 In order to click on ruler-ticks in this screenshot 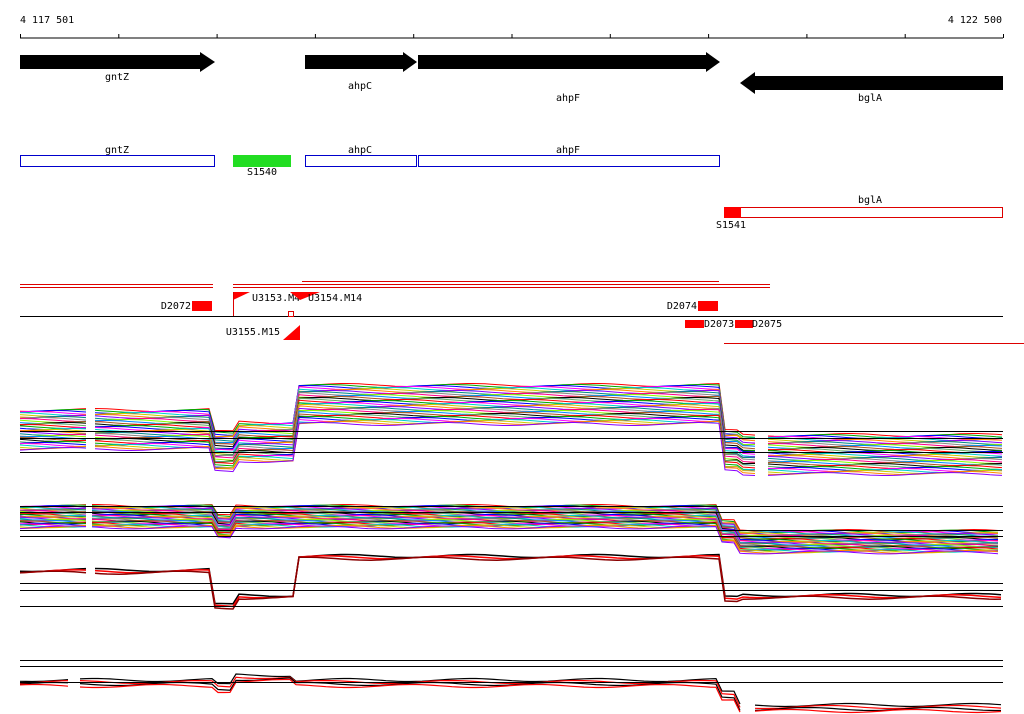, I will do `click(512, 36)`.